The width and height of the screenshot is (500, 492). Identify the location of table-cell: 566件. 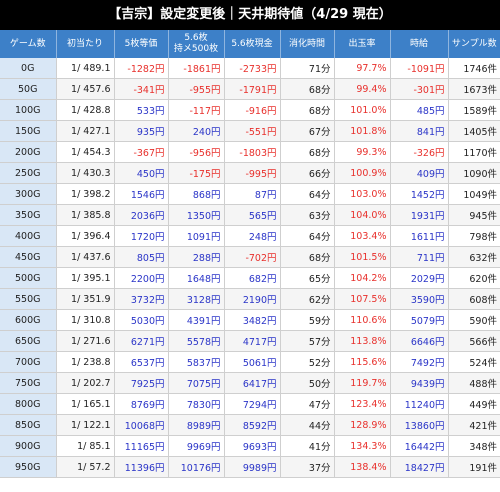
(474, 341).